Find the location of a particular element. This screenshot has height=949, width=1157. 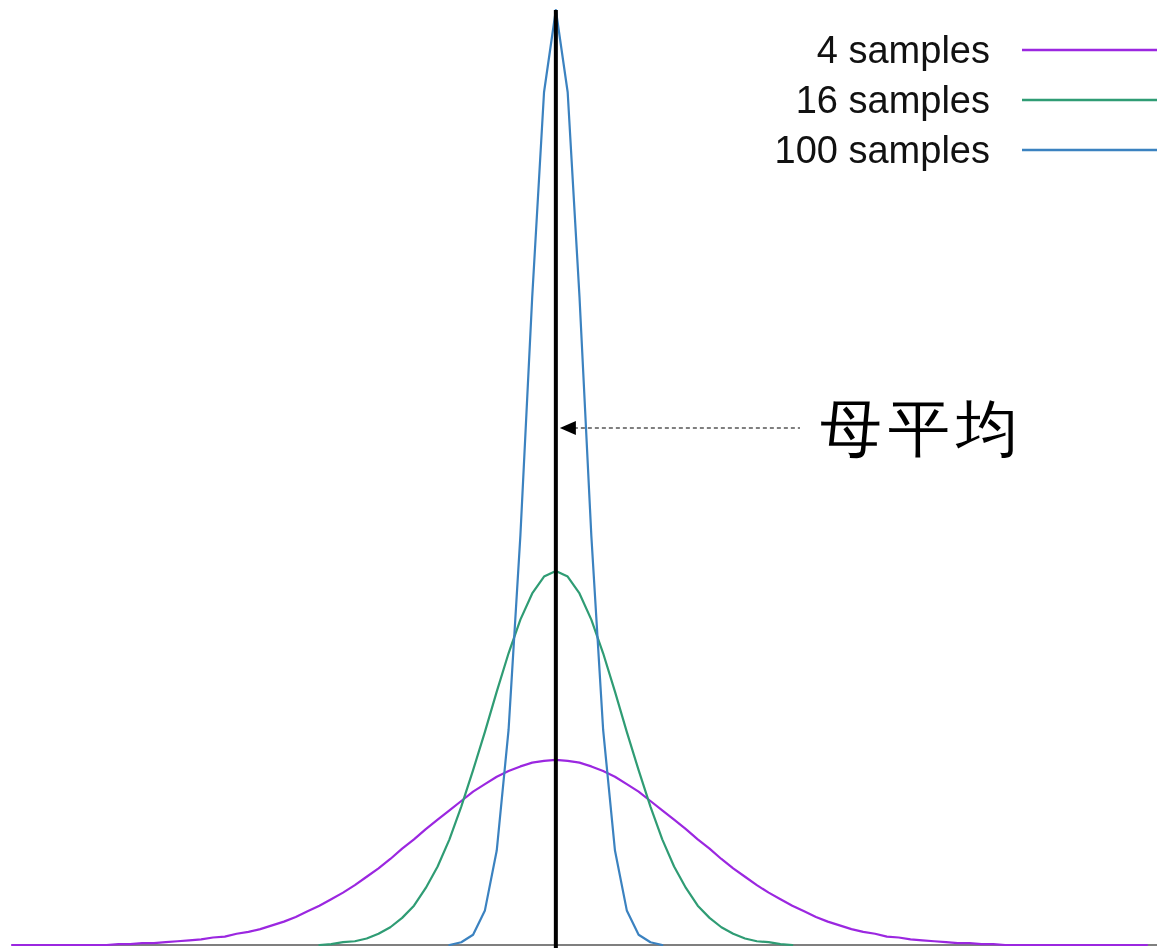

annotation: 母平均 is located at coordinates (922, 428).